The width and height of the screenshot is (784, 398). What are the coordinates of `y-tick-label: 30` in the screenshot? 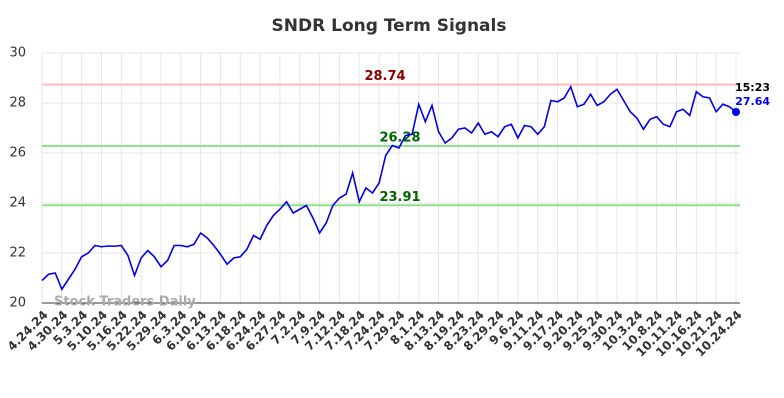 It's located at (17, 53).